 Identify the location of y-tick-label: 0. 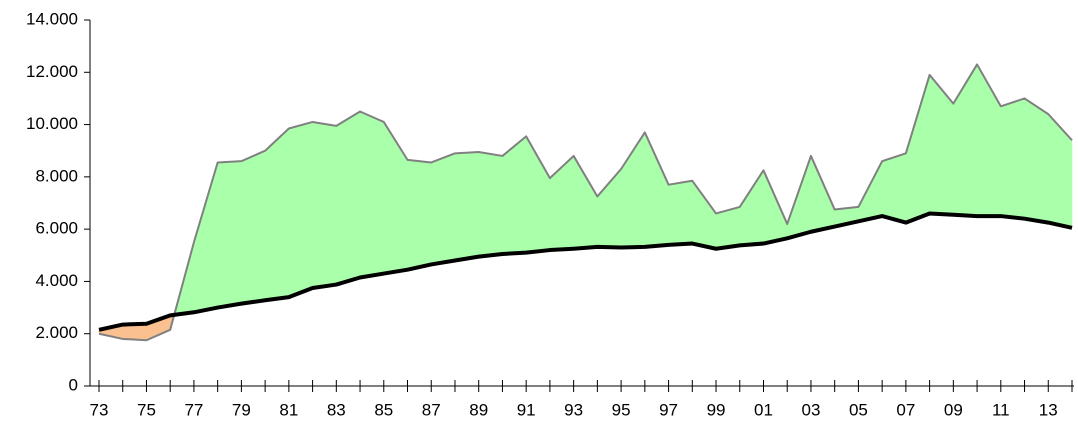
(73, 384).